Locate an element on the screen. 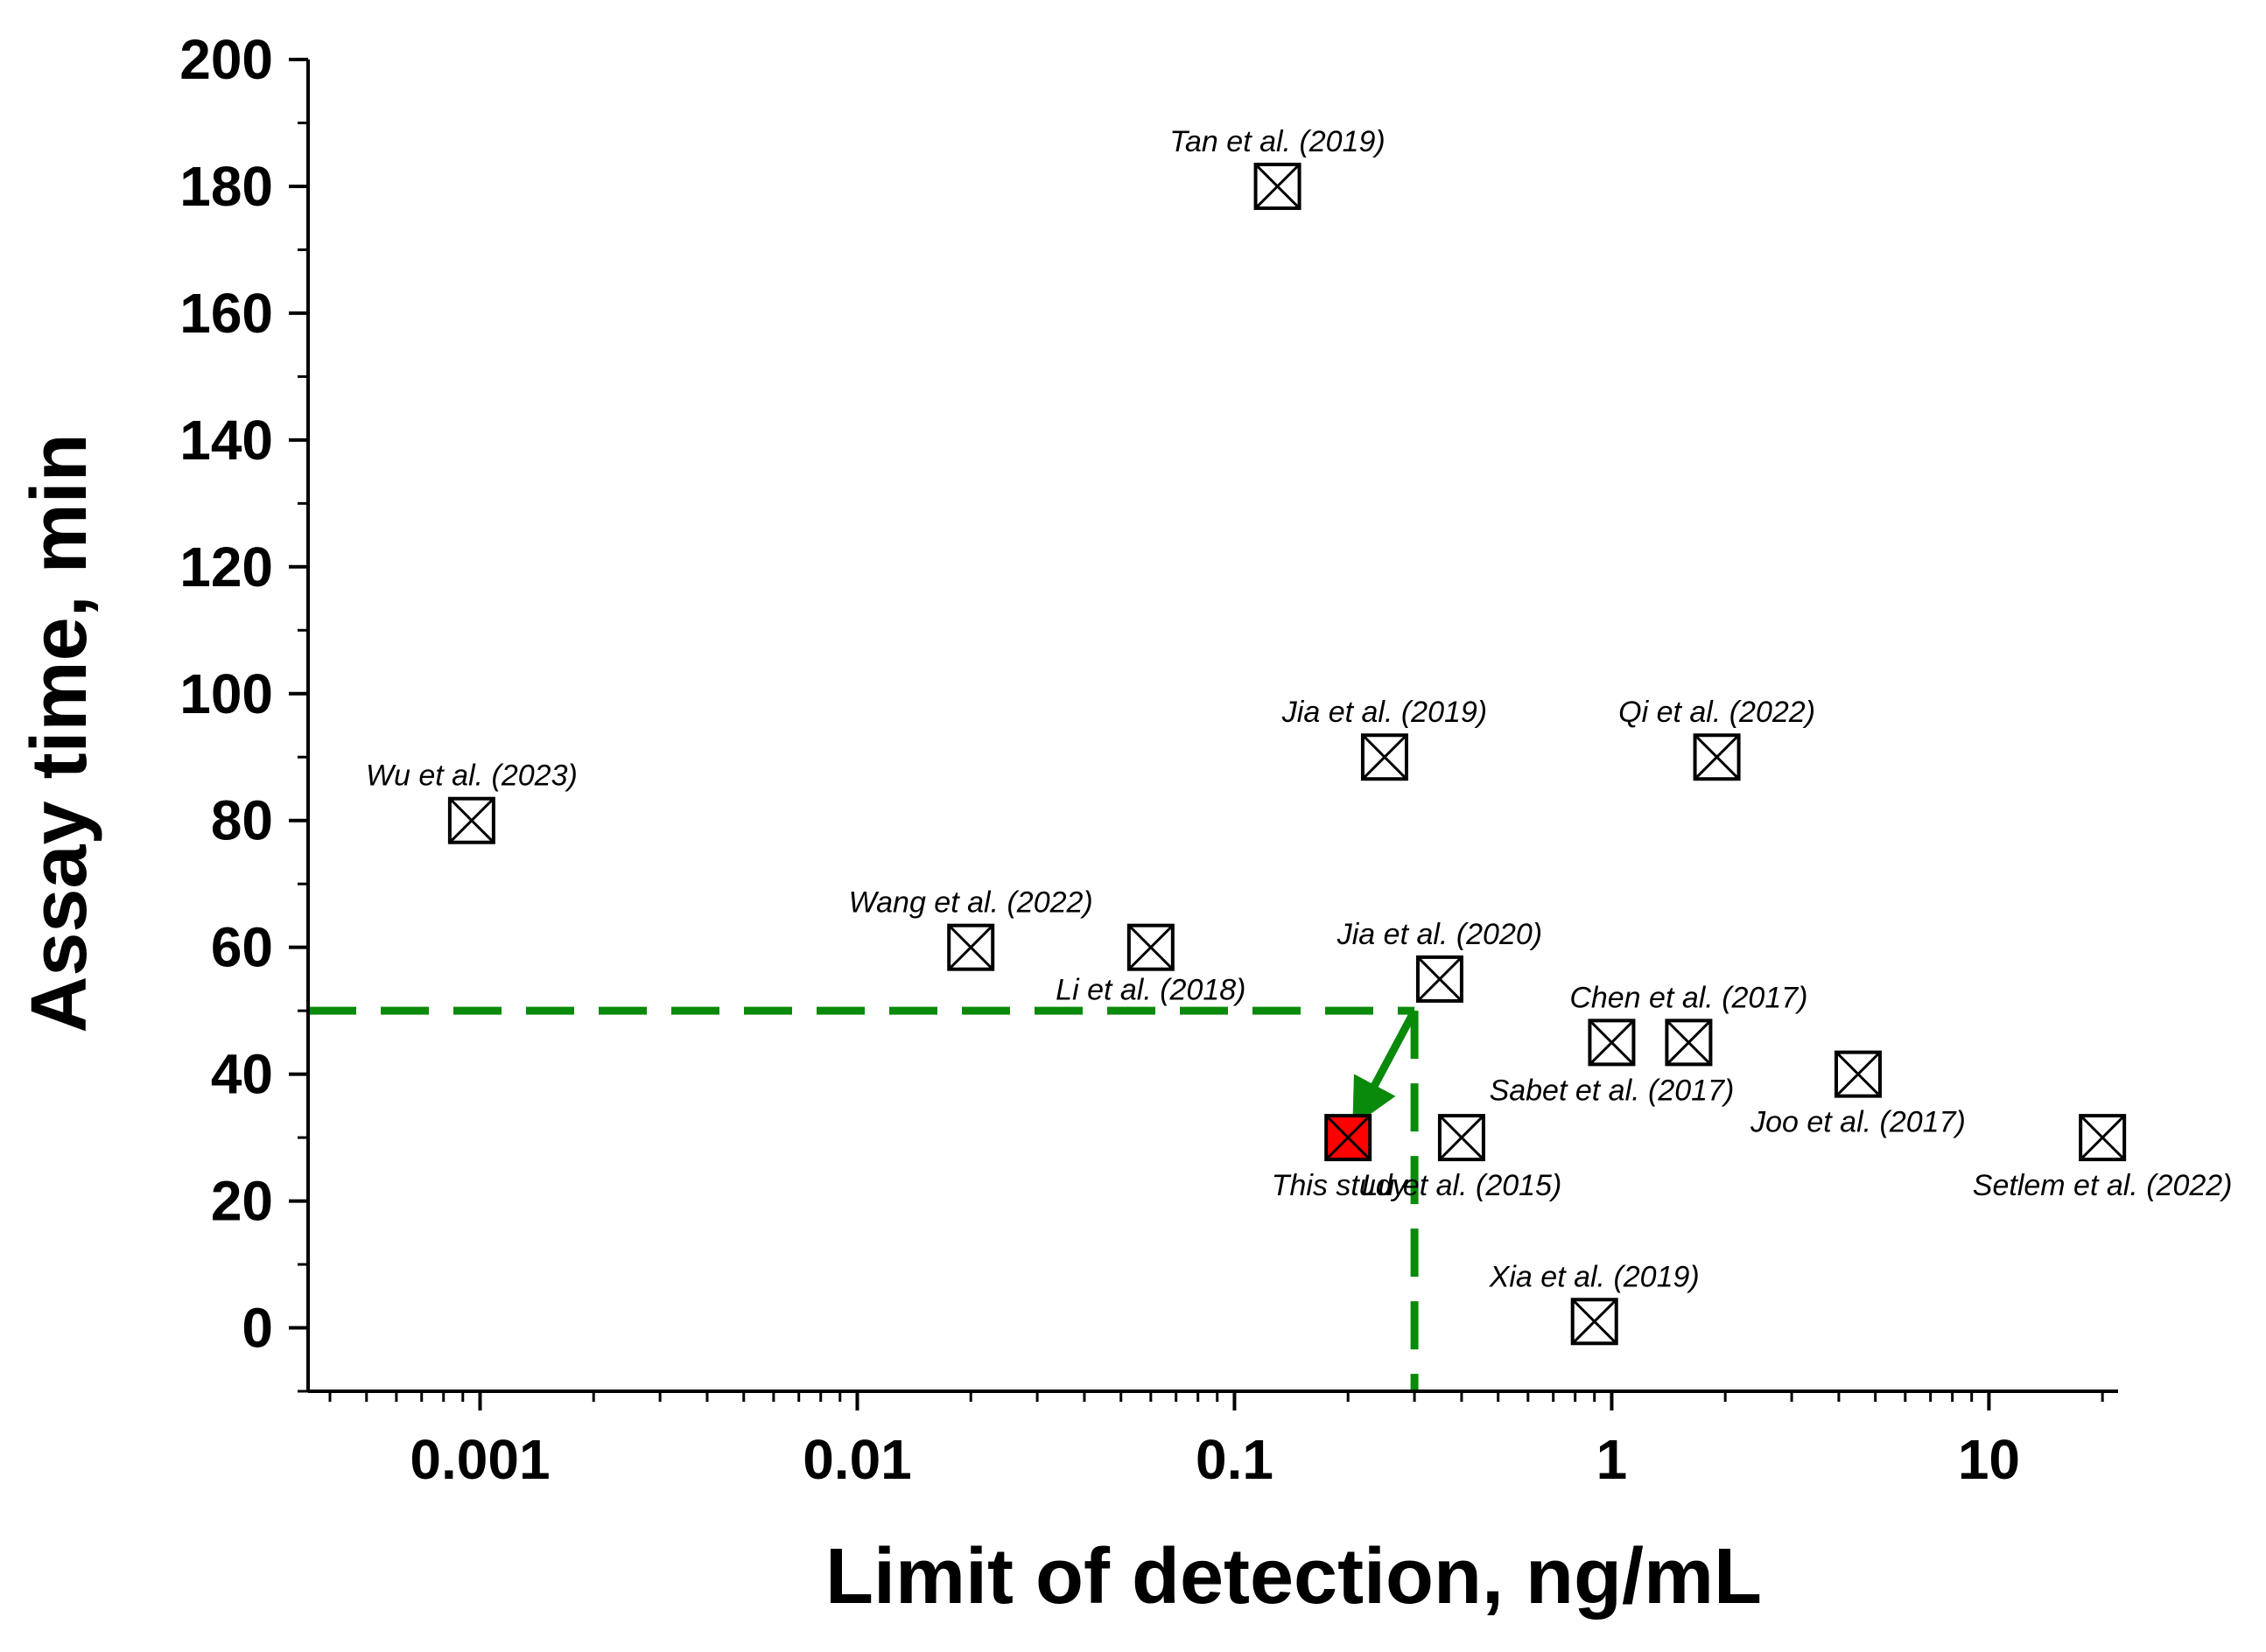  y-tick-label: 0 is located at coordinates (257, 1328).